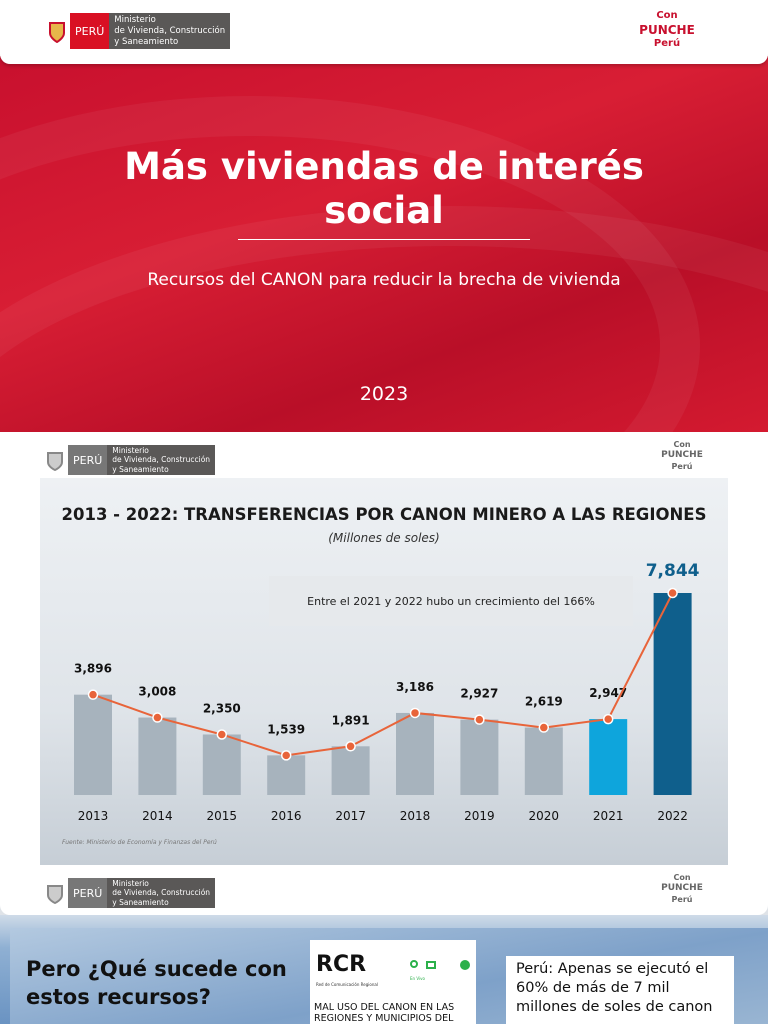  I want to click on ministry-country: PERÚ, so click(90, 31).